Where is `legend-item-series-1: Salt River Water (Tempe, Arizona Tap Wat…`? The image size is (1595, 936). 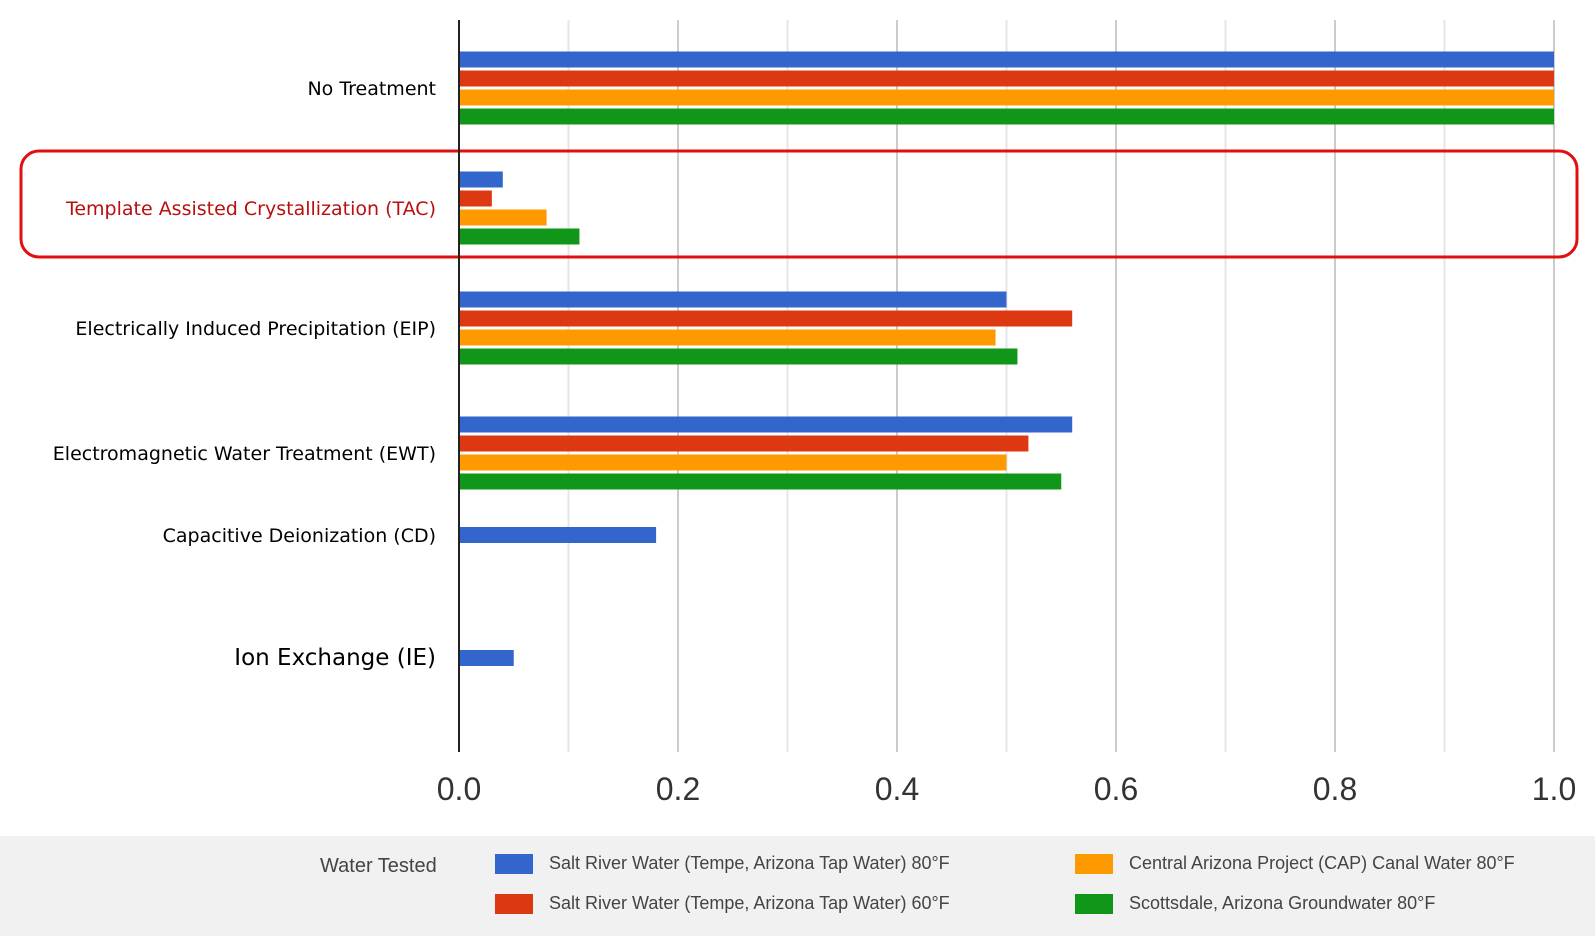
legend-item-series-1: Salt River Water (Tempe, Arizona Tap Wat… is located at coordinates (722, 903).